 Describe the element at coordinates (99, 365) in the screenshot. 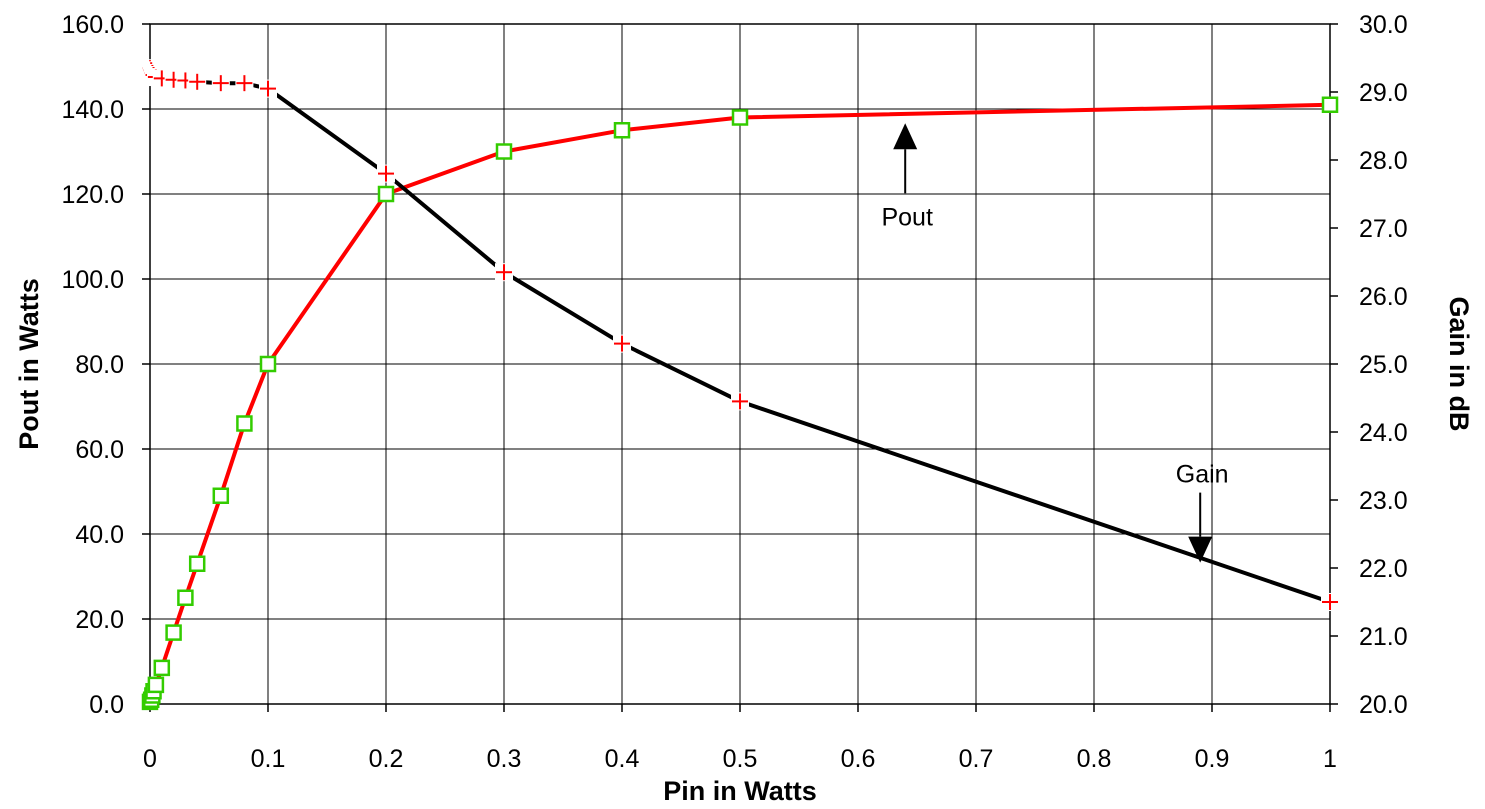

I see `y-tick-label: 80.0` at that location.